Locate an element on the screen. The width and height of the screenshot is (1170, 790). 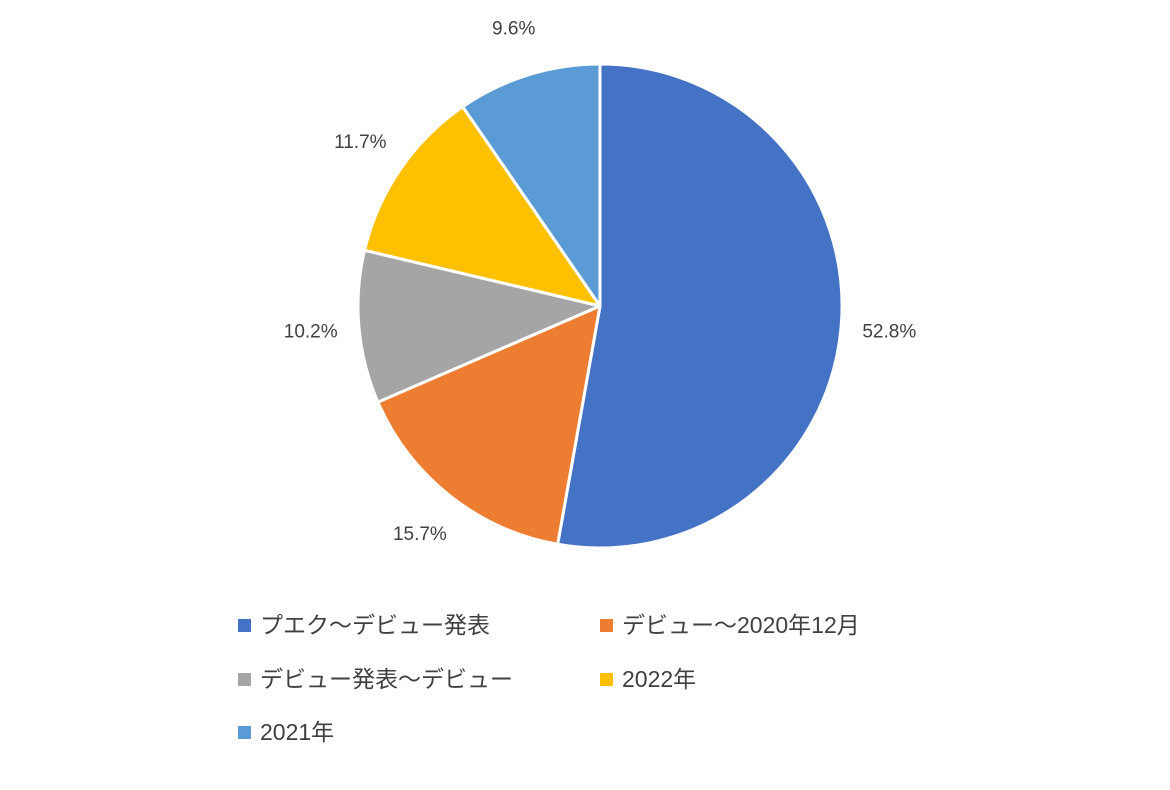
legend-label: デビュー〜2020年12月 is located at coordinates (741, 625).